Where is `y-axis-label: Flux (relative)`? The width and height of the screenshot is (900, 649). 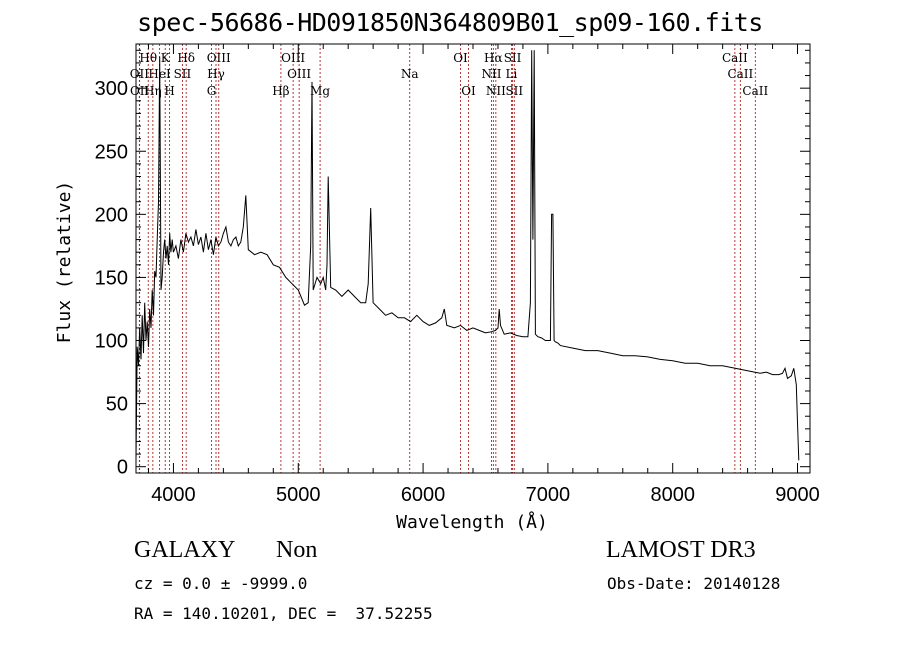
y-axis-label: Flux (relative) is located at coordinates (64, 262).